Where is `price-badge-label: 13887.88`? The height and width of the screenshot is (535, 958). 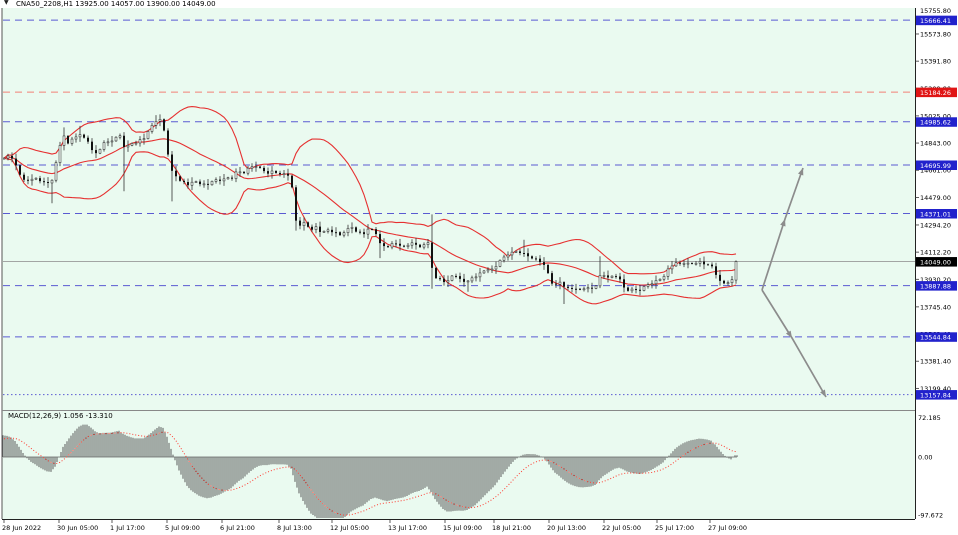
price-badge-label: 13887.88 is located at coordinates (935, 286).